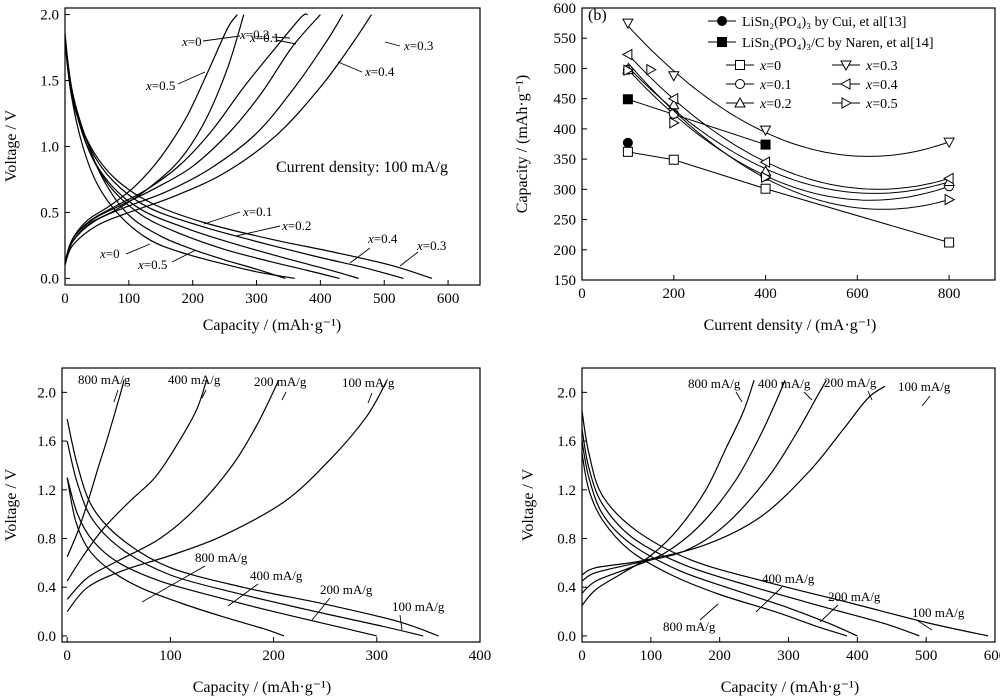  I want to click on y-tick-label: 0.4, so click(46, 588).